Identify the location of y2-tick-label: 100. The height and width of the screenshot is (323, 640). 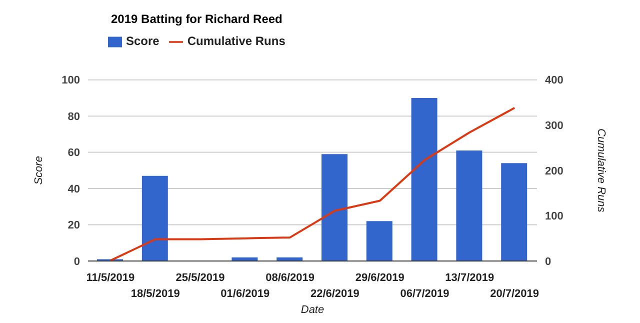
(554, 216).